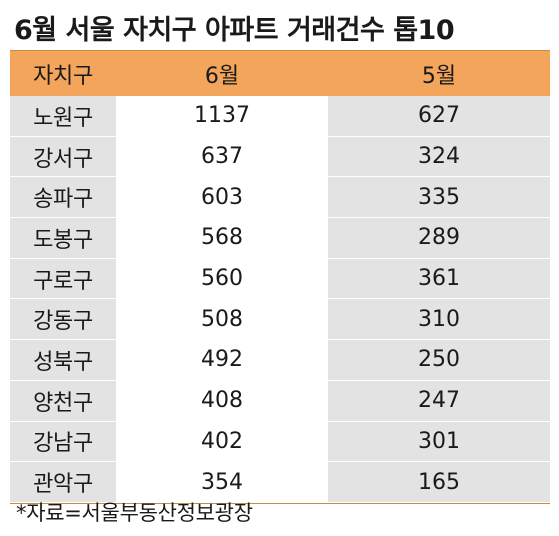 This screenshot has width=559, height=536. What do you see at coordinates (222, 156) in the screenshot?
I see `june-count-cell: 637` at bounding box center [222, 156].